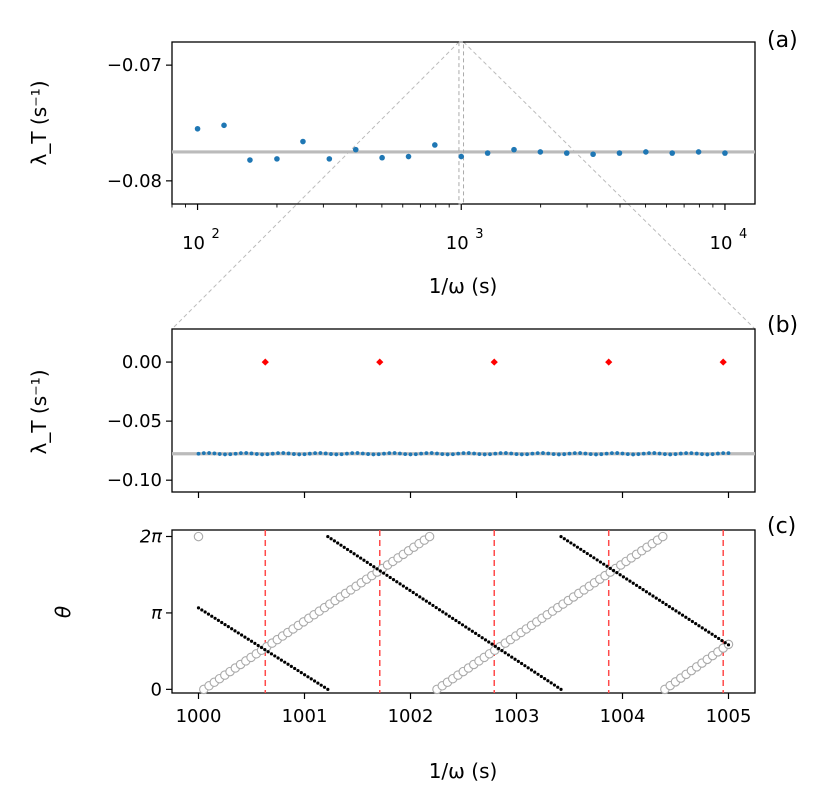  I want to click on x-tick-label: 10, so click(457, 243).